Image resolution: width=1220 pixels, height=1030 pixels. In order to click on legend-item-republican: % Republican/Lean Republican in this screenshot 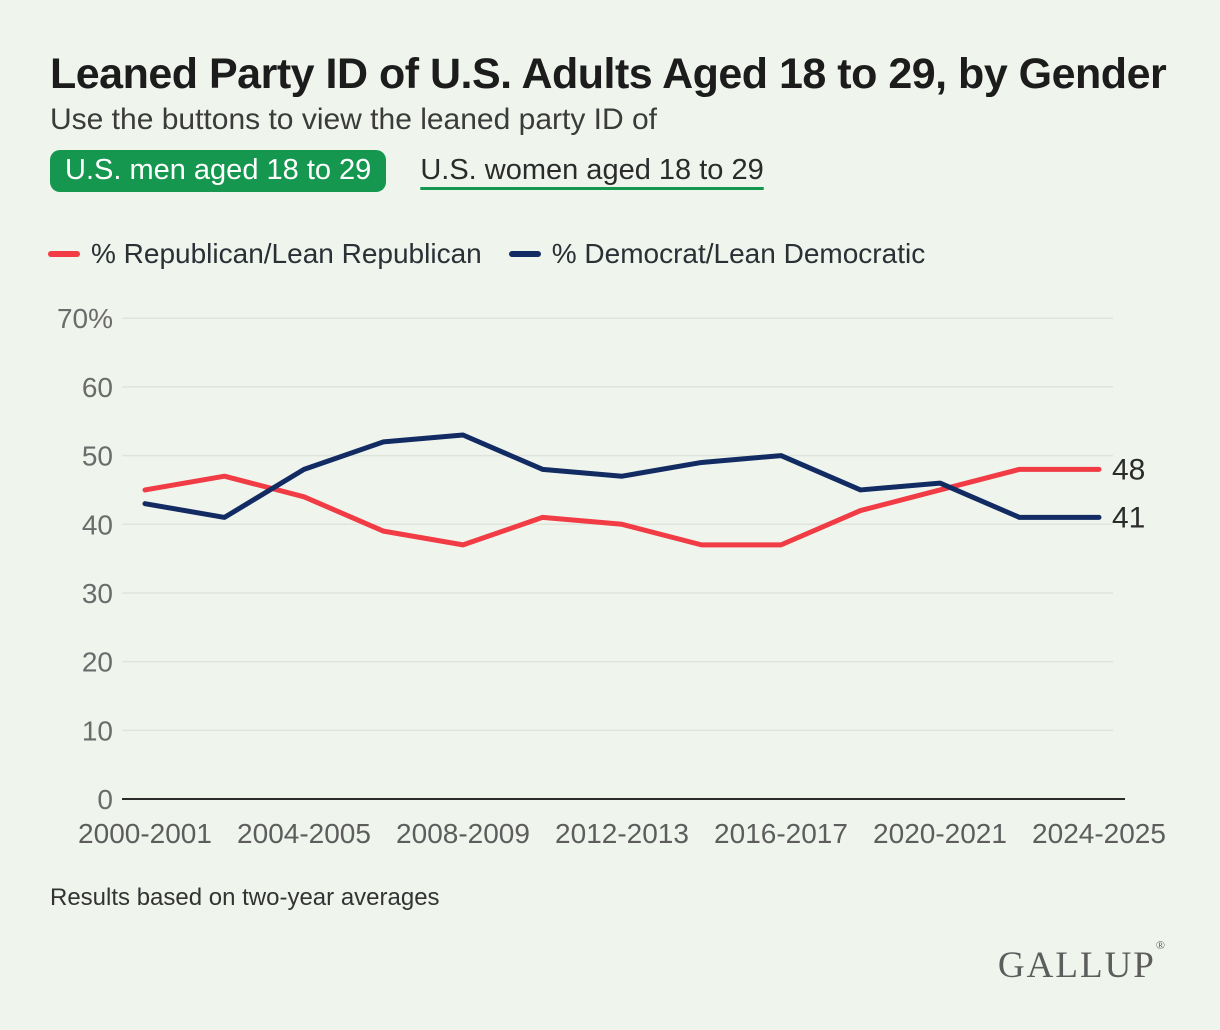, I will do `click(265, 253)`.